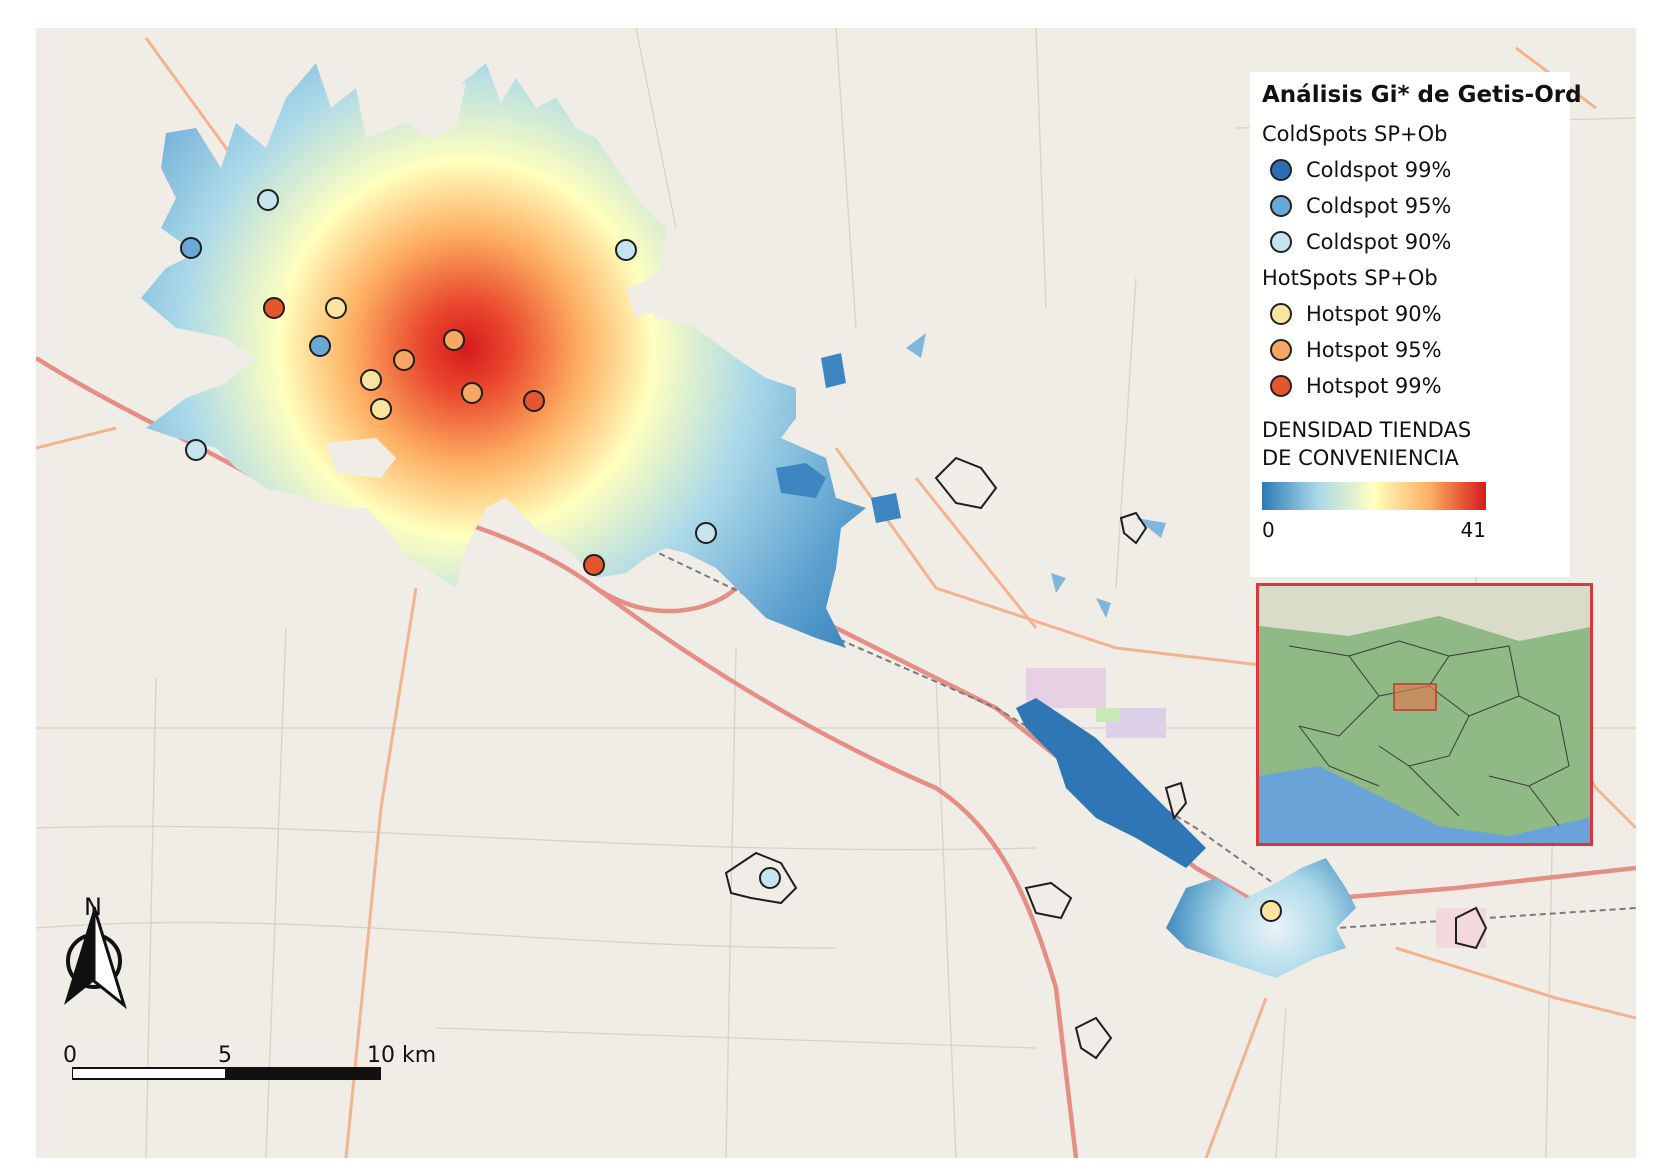 The image size is (1659, 1173). What do you see at coordinates (79, 956) in the screenshot?
I see `north-arrow-left` at bounding box center [79, 956].